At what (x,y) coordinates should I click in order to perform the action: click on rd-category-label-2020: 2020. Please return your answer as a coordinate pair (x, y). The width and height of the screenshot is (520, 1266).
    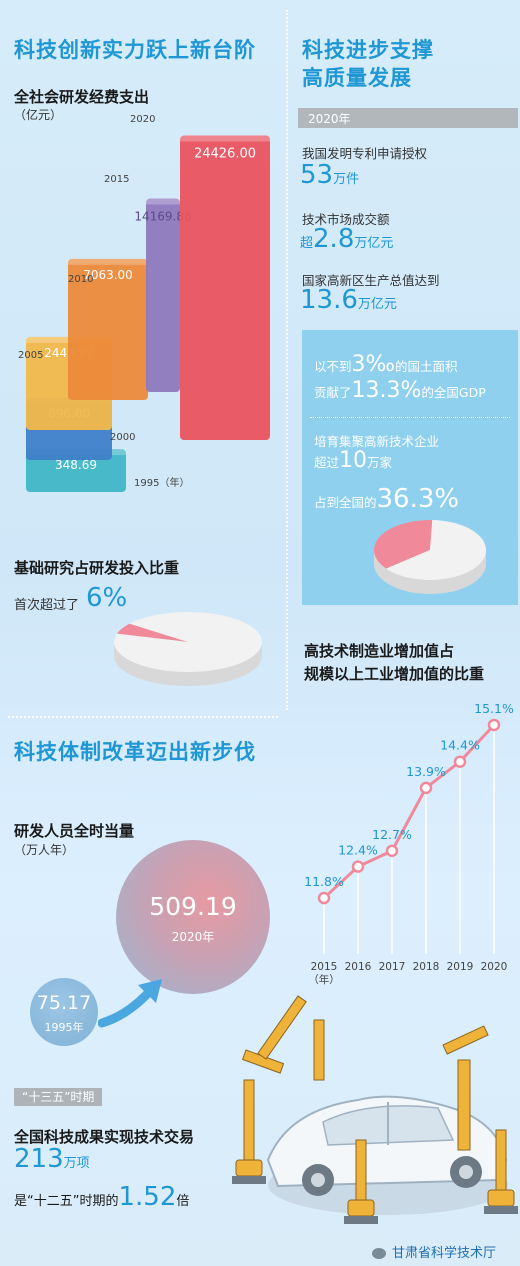
    Looking at the image, I should click on (142, 119).